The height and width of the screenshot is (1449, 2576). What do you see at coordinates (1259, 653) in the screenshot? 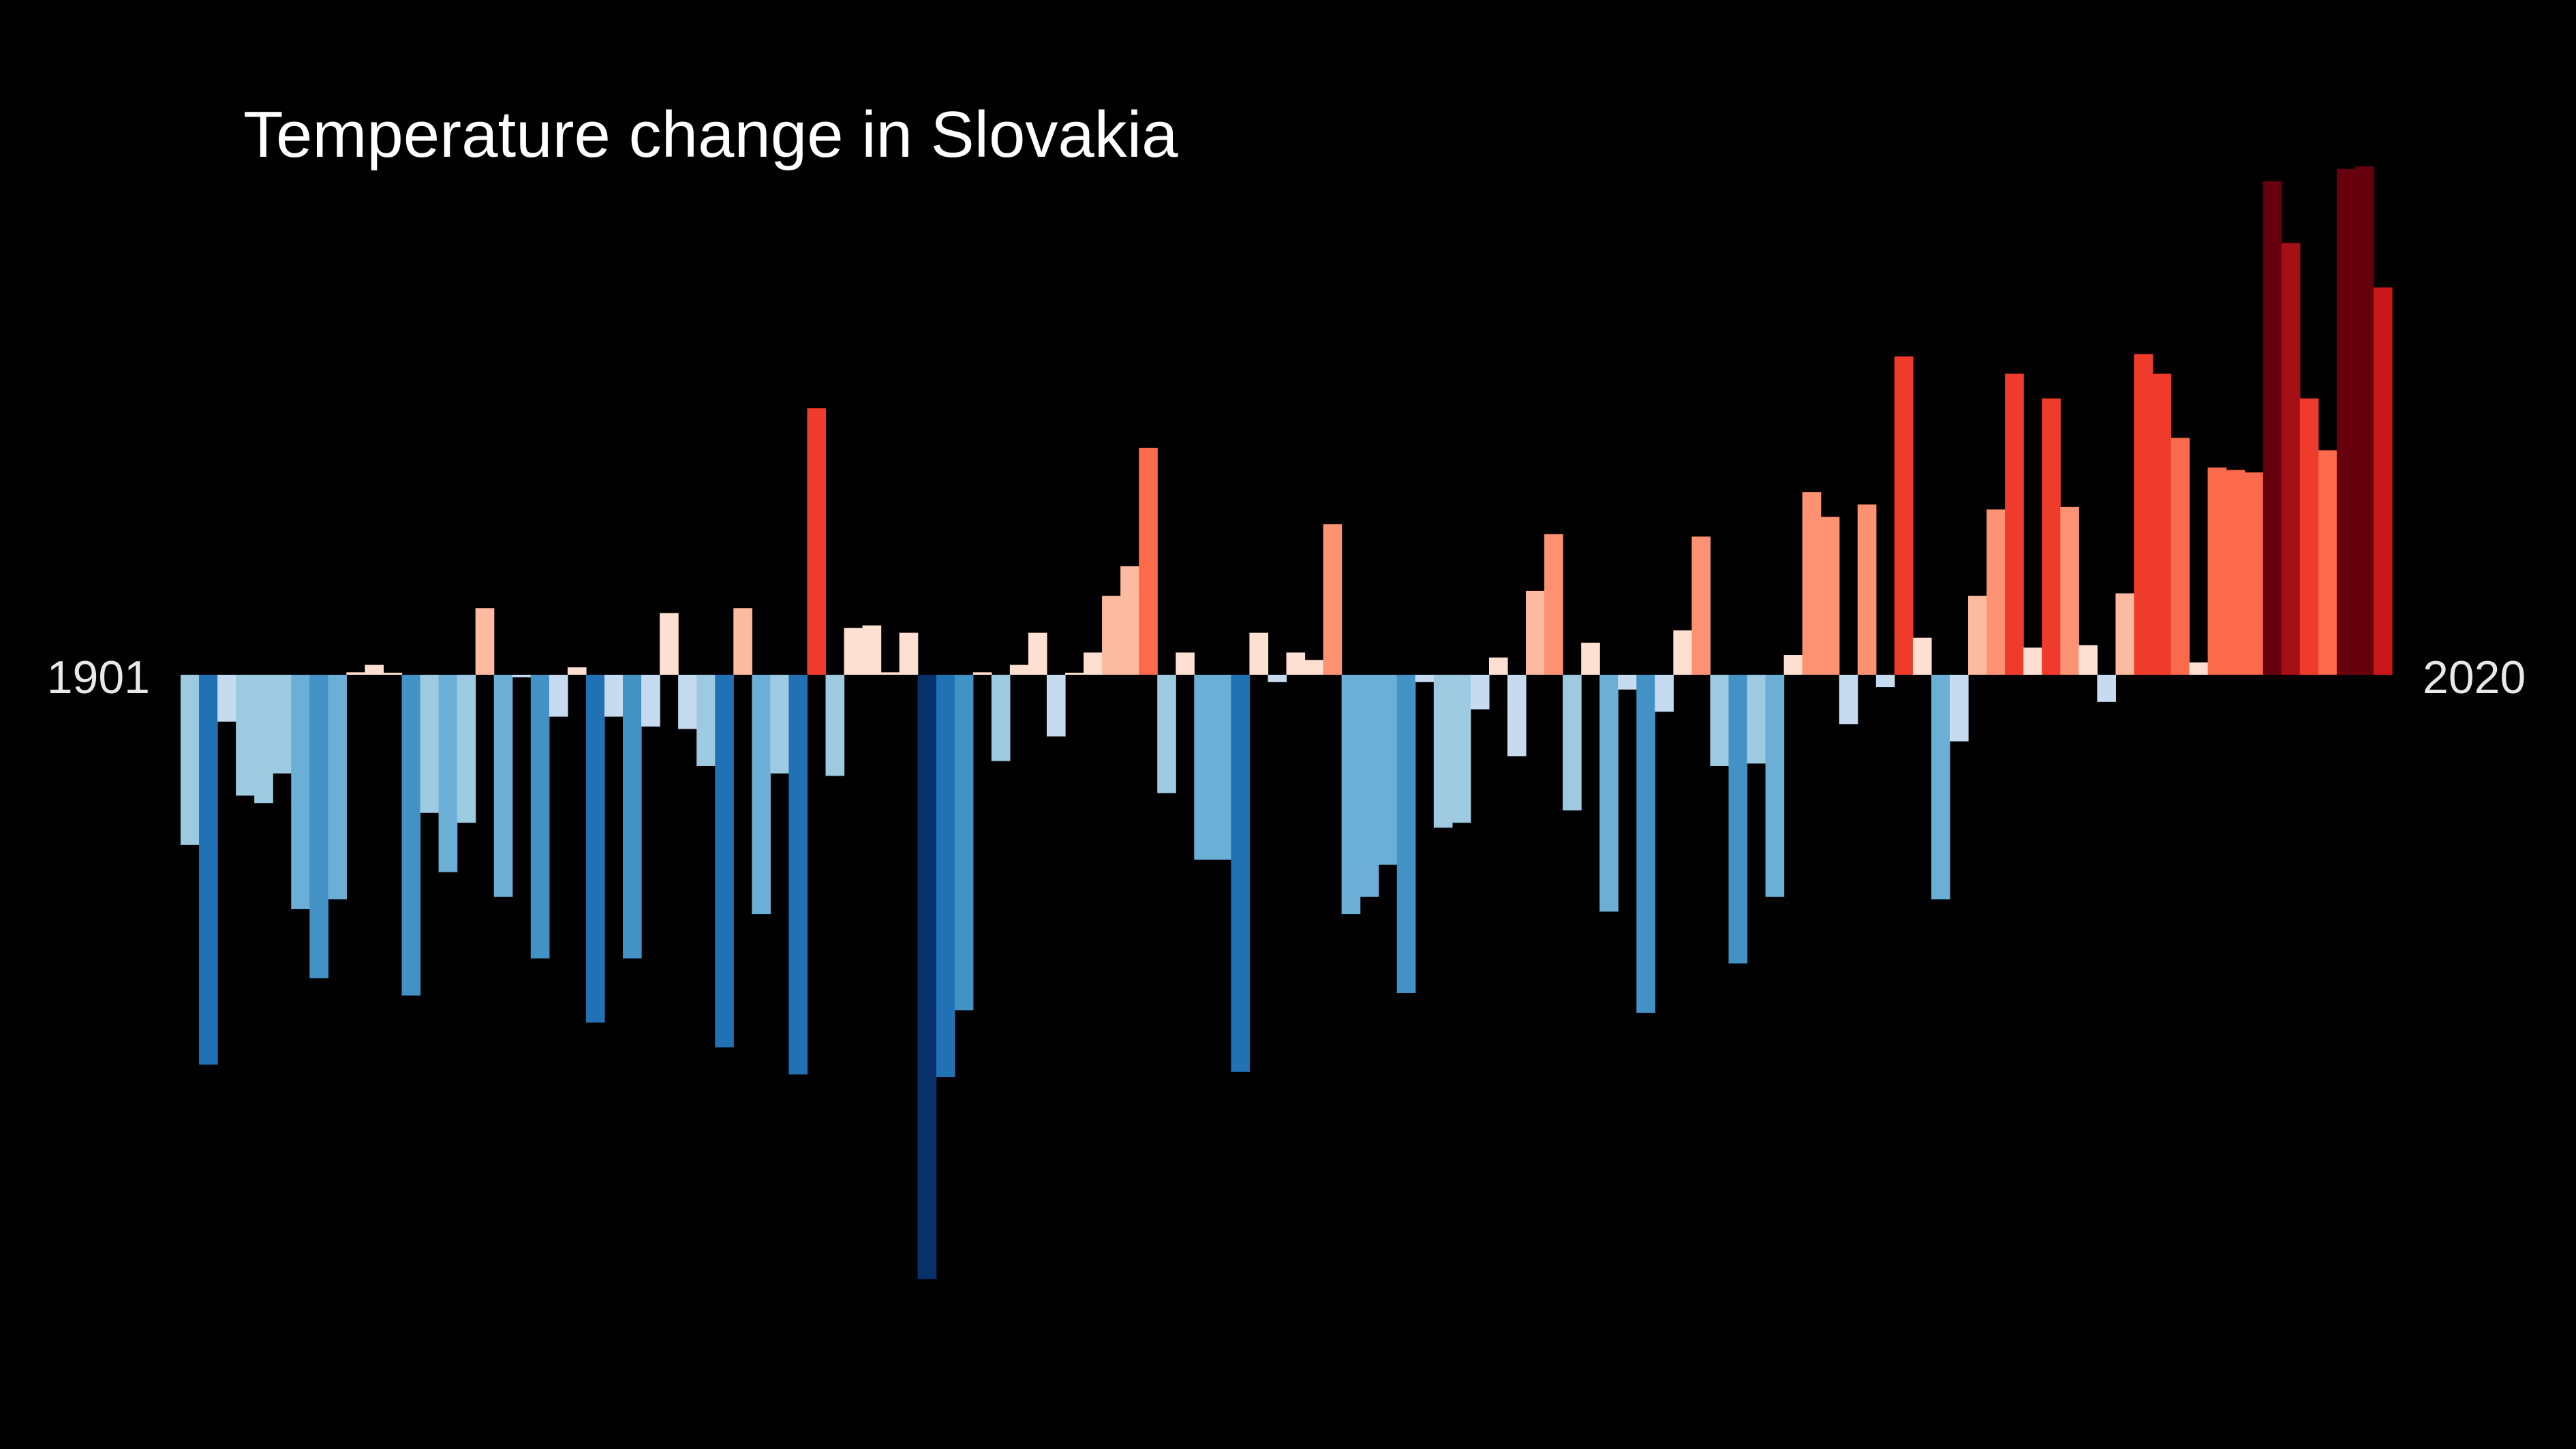
I see `bar-1959` at bounding box center [1259, 653].